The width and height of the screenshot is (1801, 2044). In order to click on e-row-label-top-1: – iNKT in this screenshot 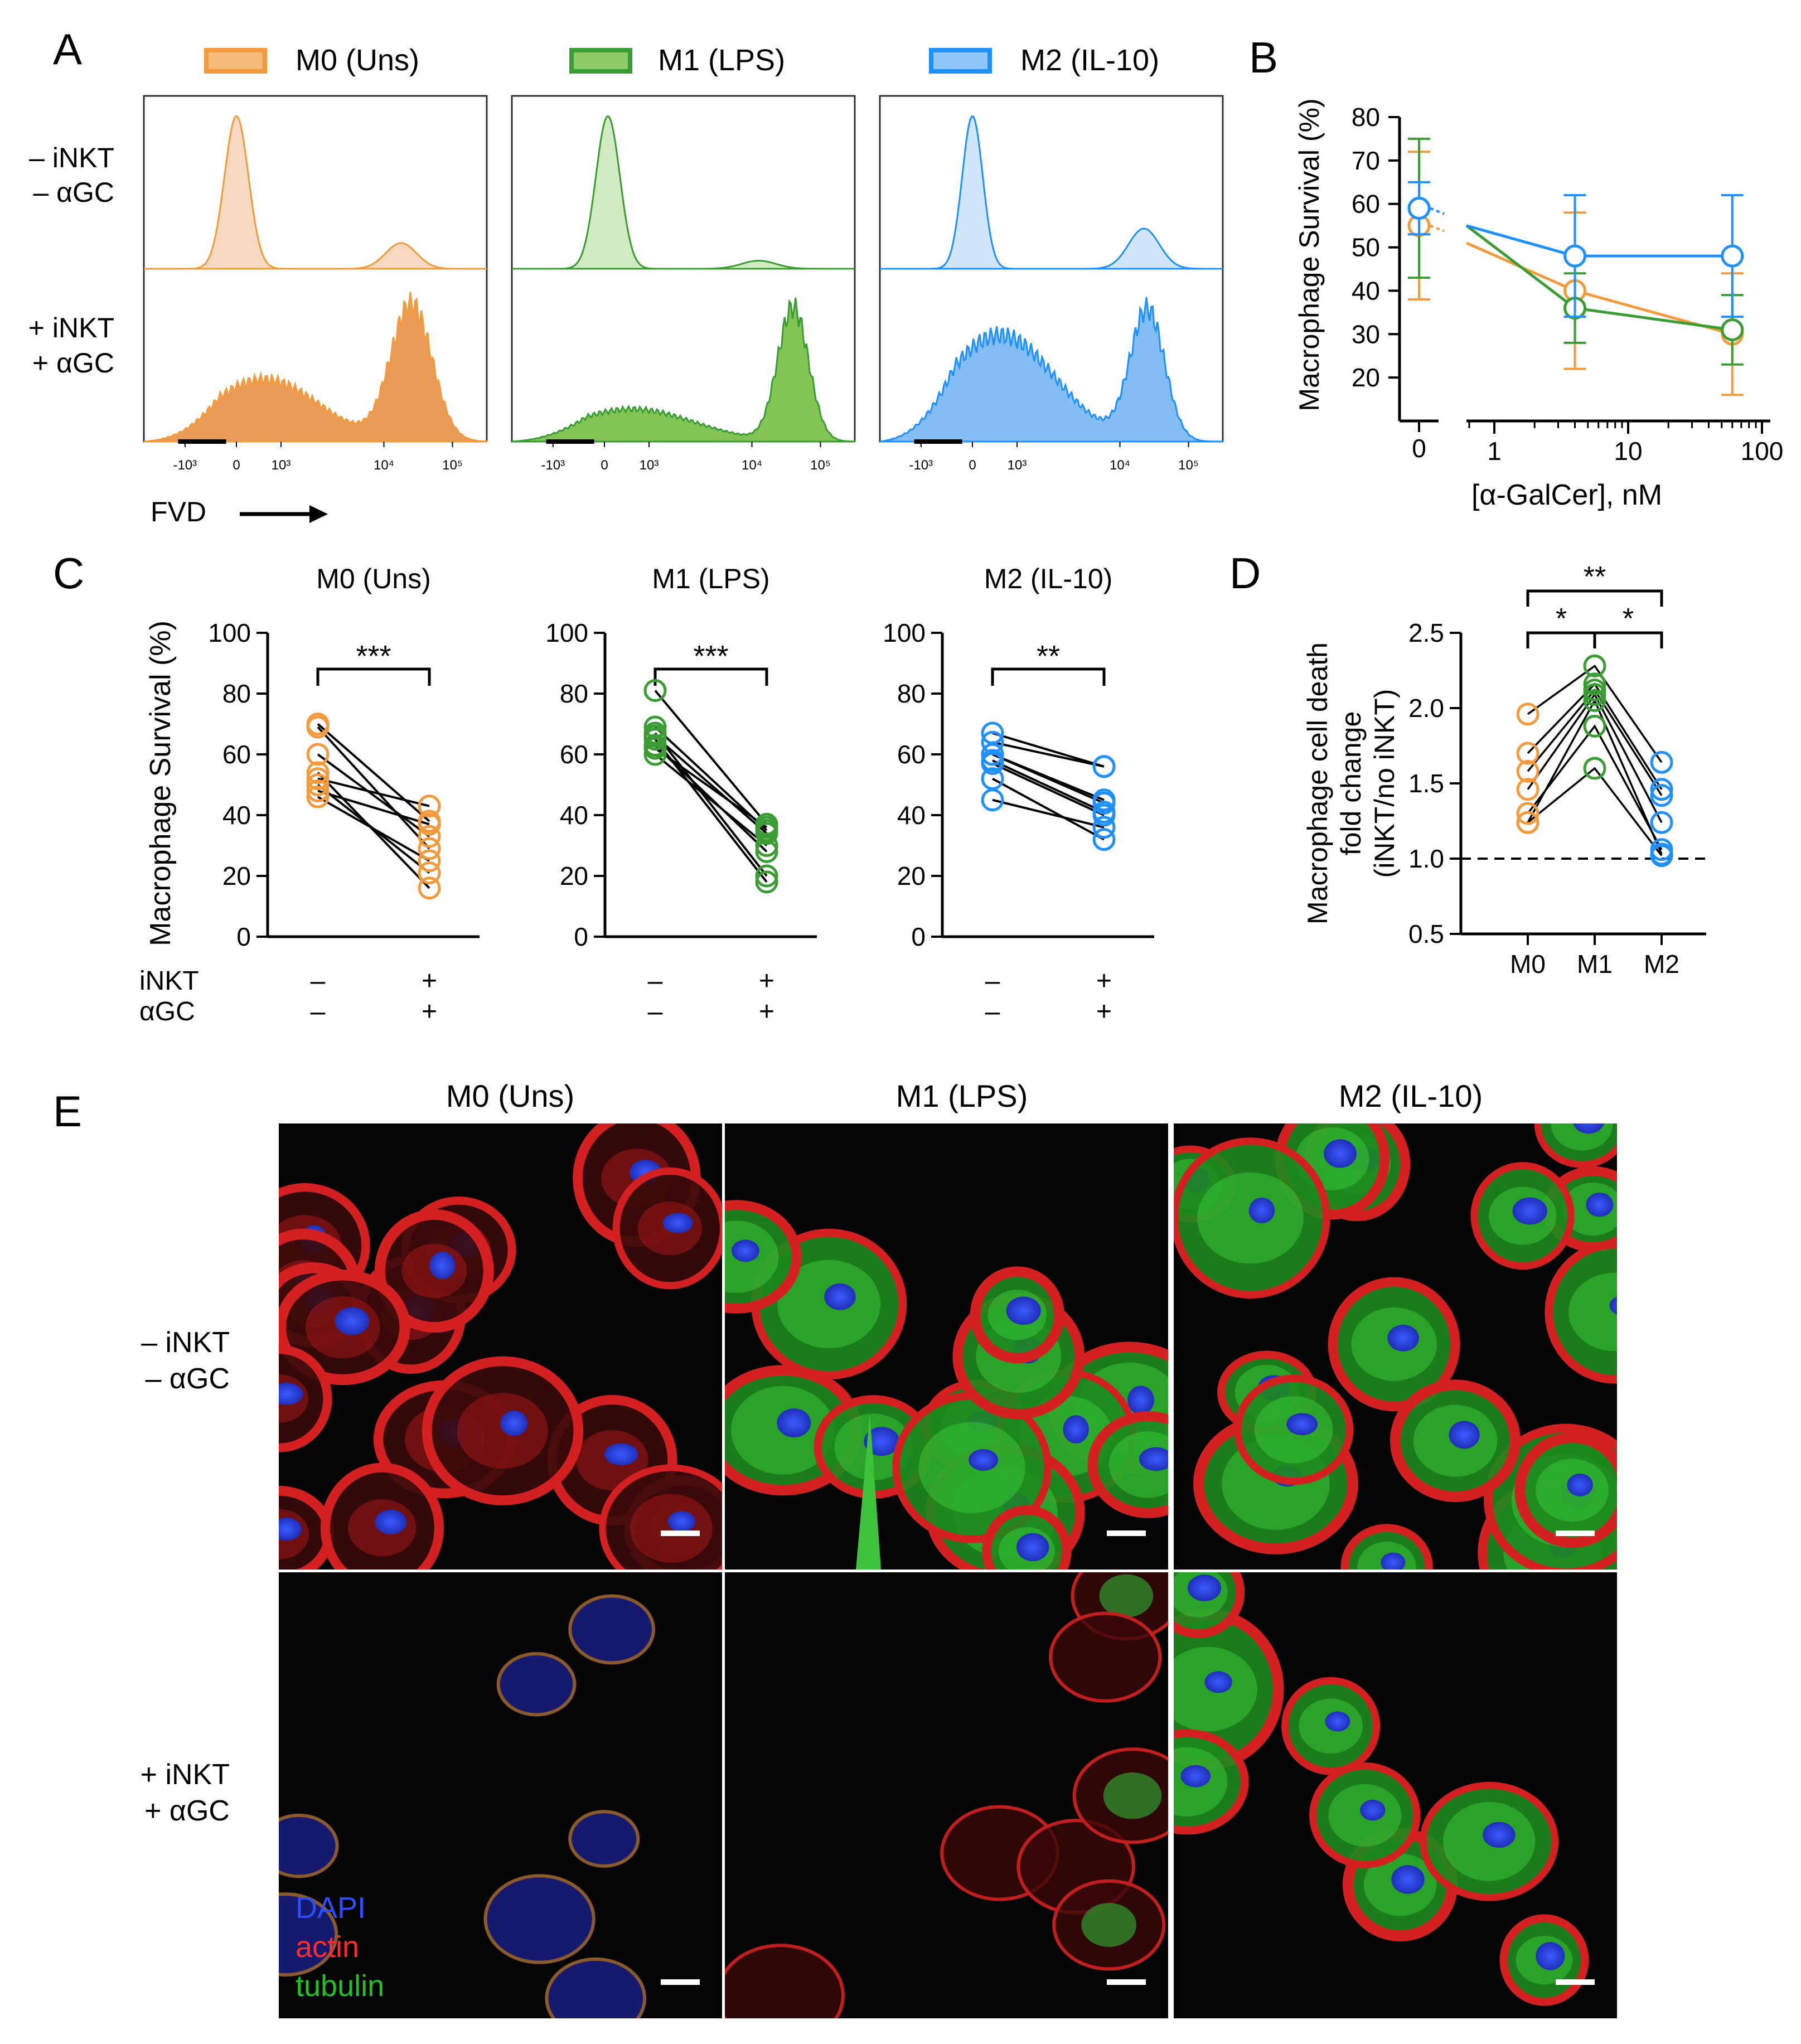, I will do `click(185, 1343)`.